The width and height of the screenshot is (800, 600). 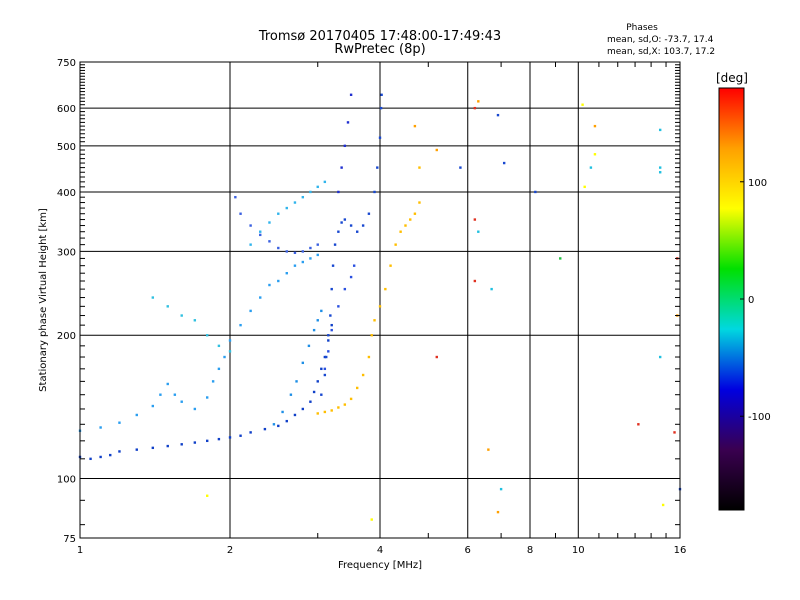 I want to click on x-axis-label: Frequency [MHz], so click(x=380, y=565).